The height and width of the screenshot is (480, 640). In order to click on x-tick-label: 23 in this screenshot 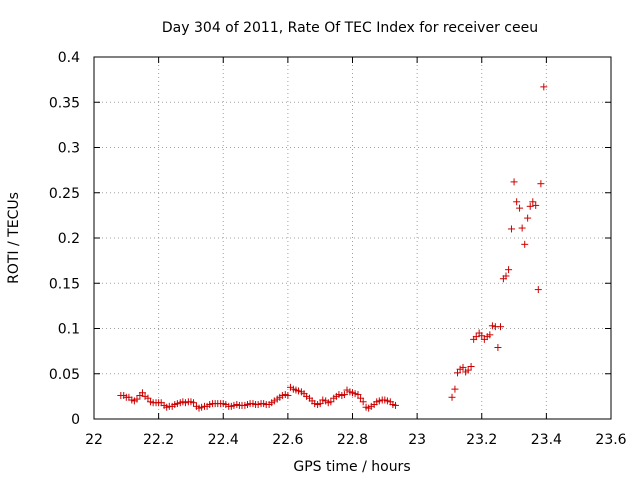, I will do `click(417, 440)`.